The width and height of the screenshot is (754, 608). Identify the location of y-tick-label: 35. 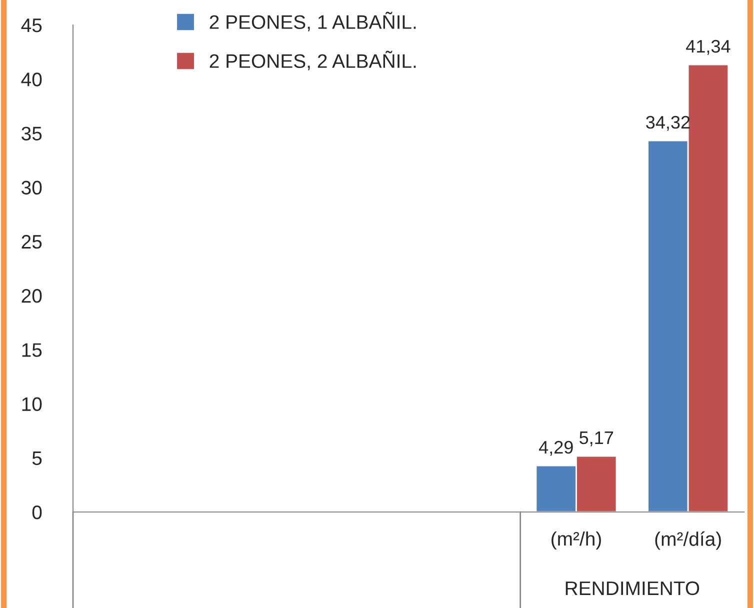
(32, 133).